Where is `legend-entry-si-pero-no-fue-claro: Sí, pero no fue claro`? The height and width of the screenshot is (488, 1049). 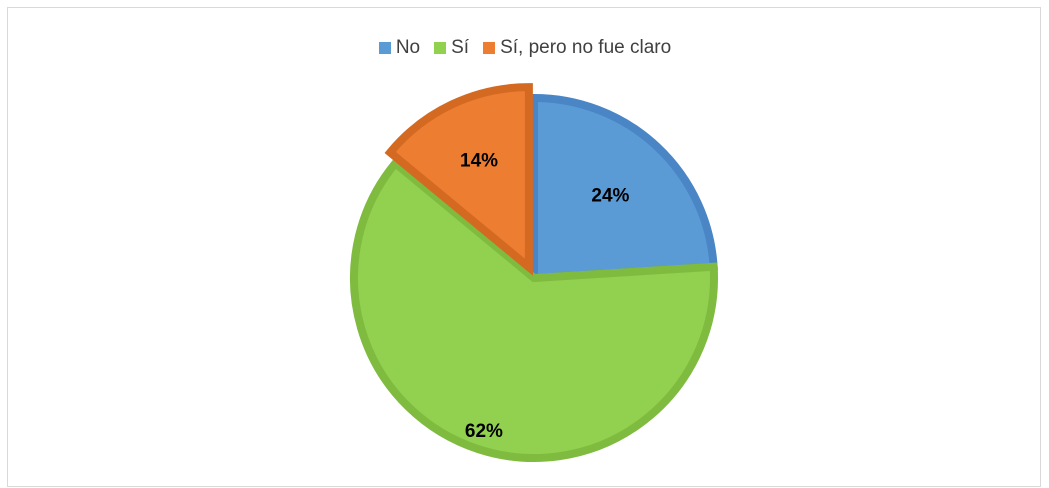 legend-entry-si-pero-no-fue-claro: Sí, pero no fue claro is located at coordinates (577, 48).